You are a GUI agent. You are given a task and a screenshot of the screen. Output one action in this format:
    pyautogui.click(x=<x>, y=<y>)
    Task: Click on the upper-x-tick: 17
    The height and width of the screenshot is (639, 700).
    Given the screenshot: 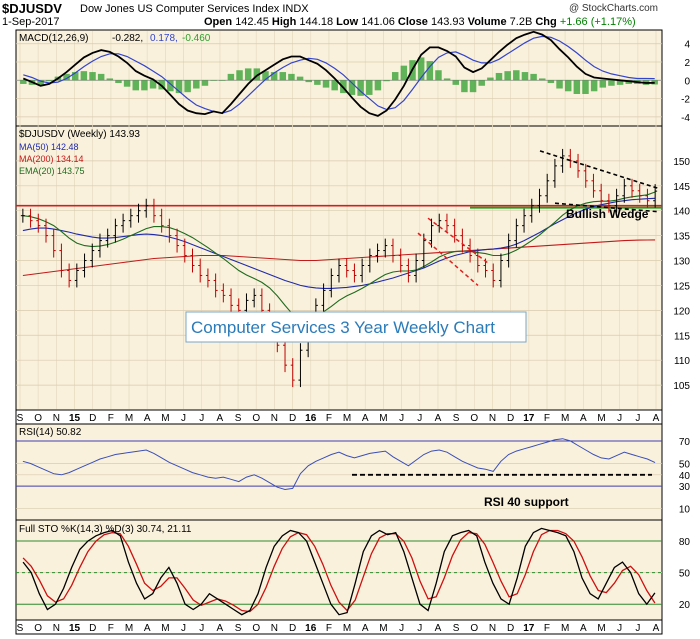 What is the action you would take?
    pyautogui.click(x=529, y=418)
    